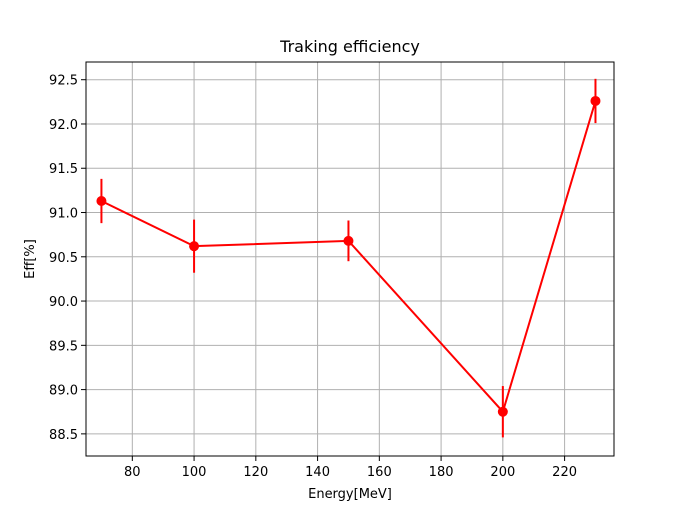  What do you see at coordinates (63, 125) in the screenshot?
I see `y-tick-label: 92.0` at bounding box center [63, 125].